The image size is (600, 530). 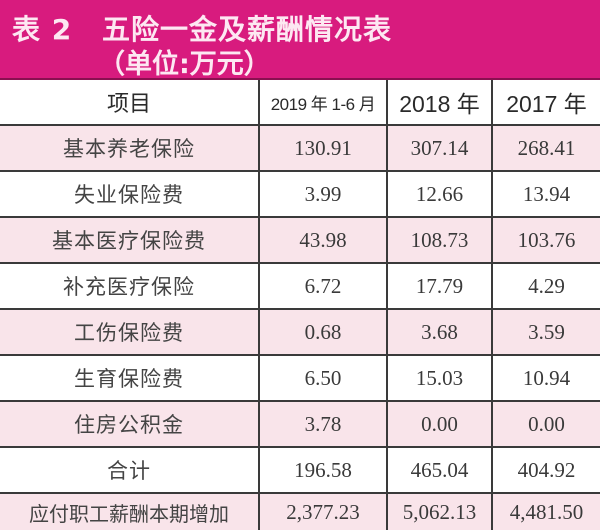 I want to click on row-label: 住房公积金, so click(x=130, y=424).